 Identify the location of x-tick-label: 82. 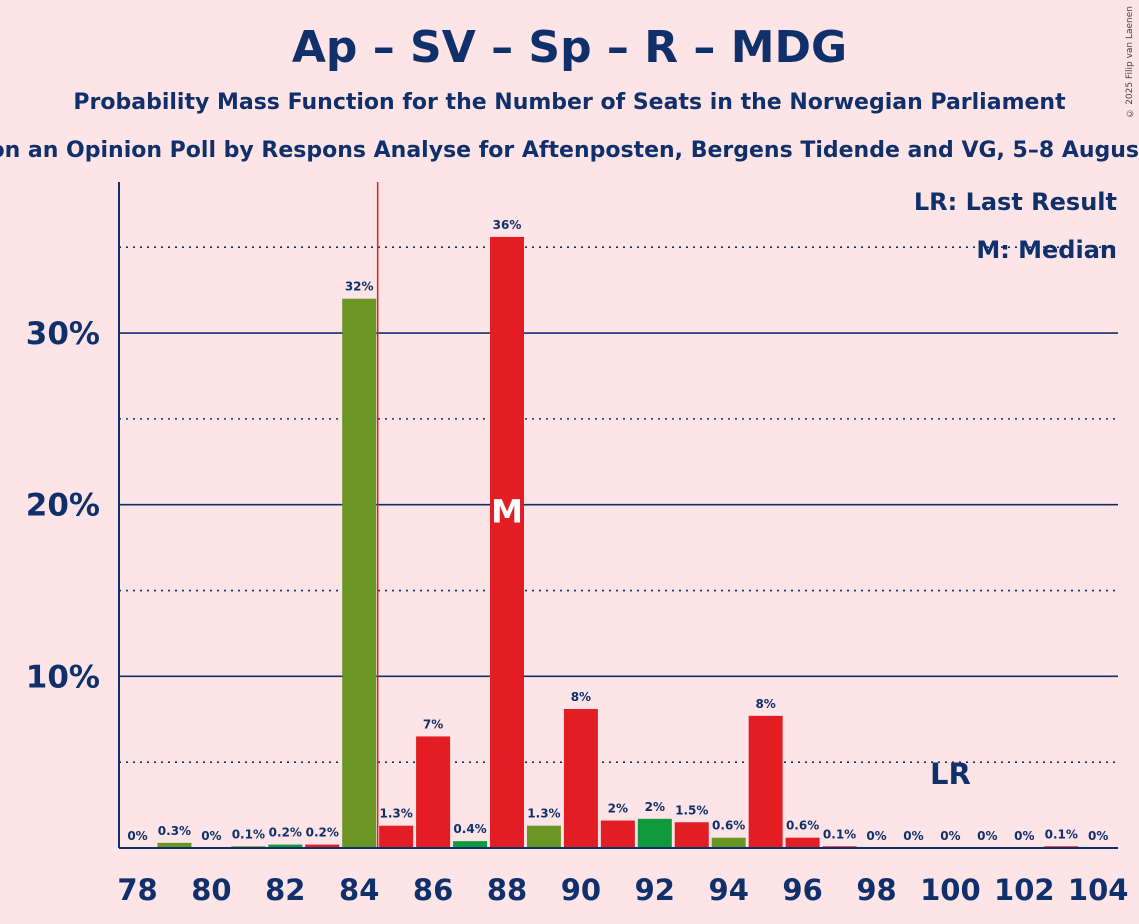
(285, 890).